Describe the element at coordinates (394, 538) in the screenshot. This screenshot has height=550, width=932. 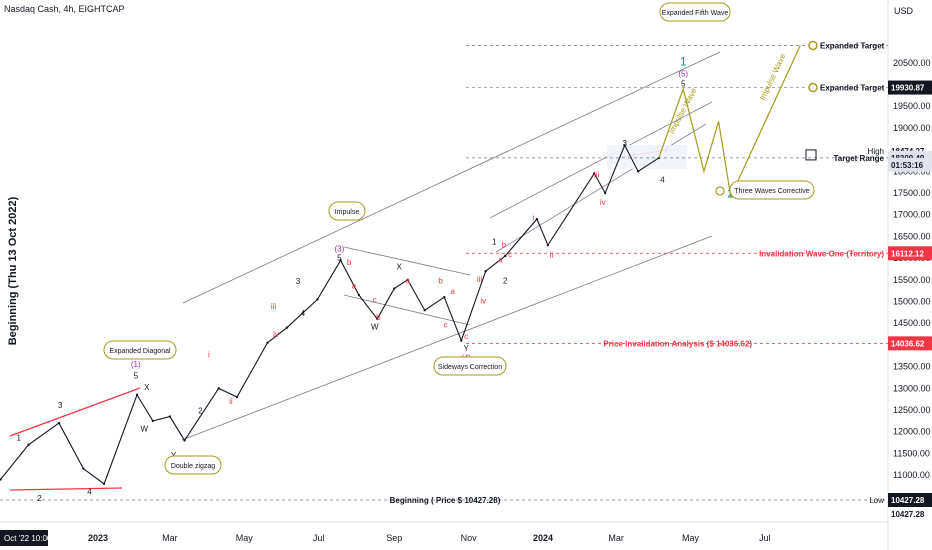
I see `x-tick-label: Sep` at that location.